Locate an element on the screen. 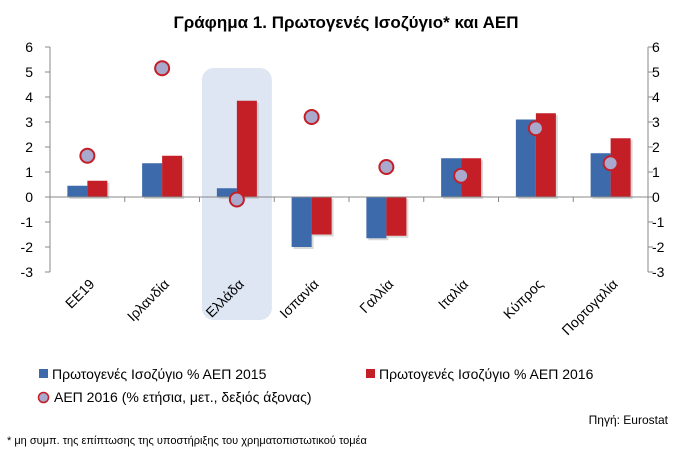 This screenshot has height=471, width=696. left-tick-label: 0 is located at coordinates (29, 197).